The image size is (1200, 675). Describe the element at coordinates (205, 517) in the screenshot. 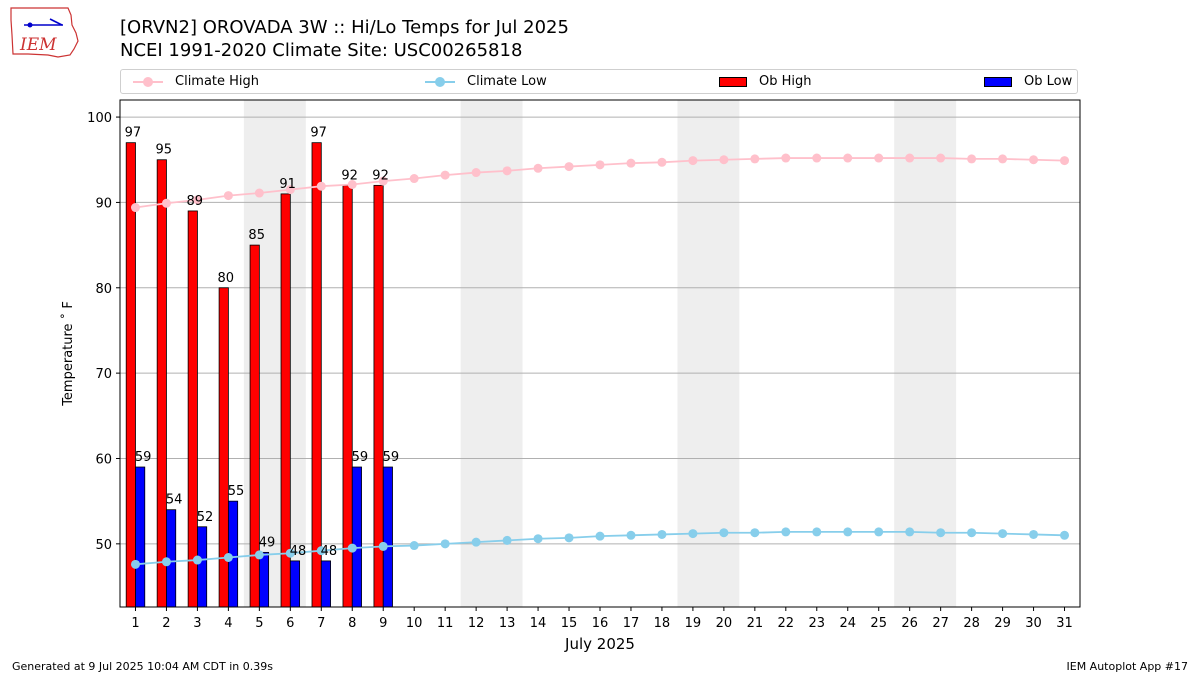

I see `ob-low-label-3: 52` at that location.